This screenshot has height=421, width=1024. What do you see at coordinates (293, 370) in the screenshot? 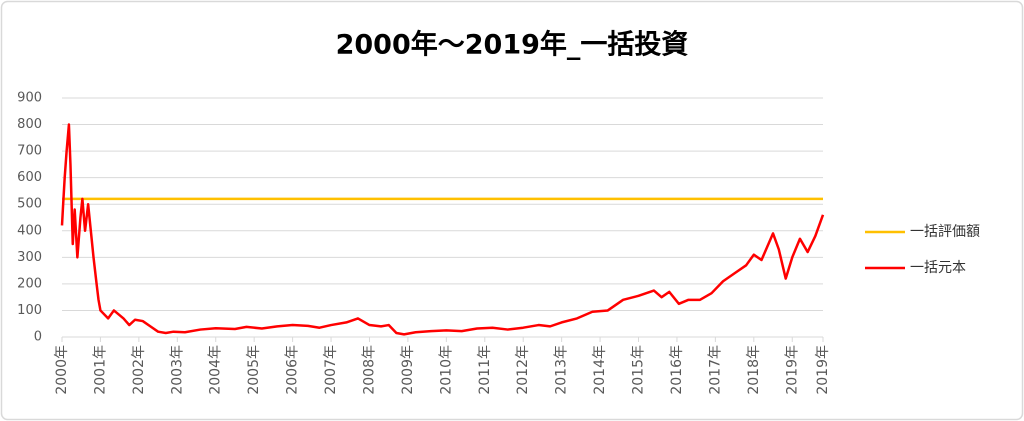
I see `x-tick-label: 2006年` at bounding box center [293, 370].